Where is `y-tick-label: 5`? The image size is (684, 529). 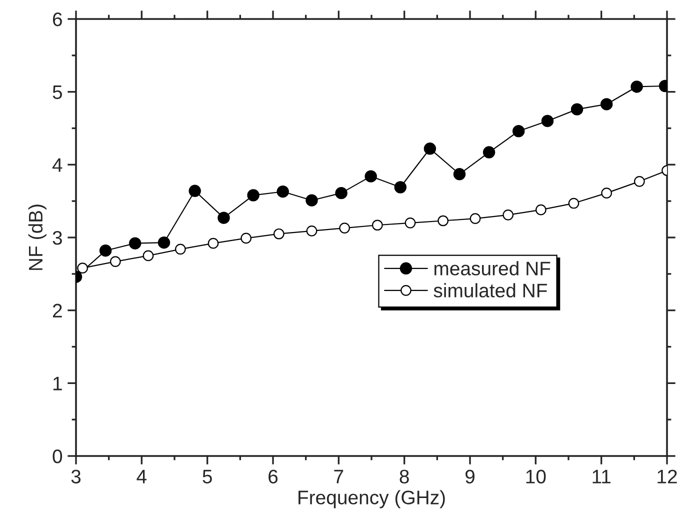
y-tick-label: 5 is located at coordinates (57, 93).